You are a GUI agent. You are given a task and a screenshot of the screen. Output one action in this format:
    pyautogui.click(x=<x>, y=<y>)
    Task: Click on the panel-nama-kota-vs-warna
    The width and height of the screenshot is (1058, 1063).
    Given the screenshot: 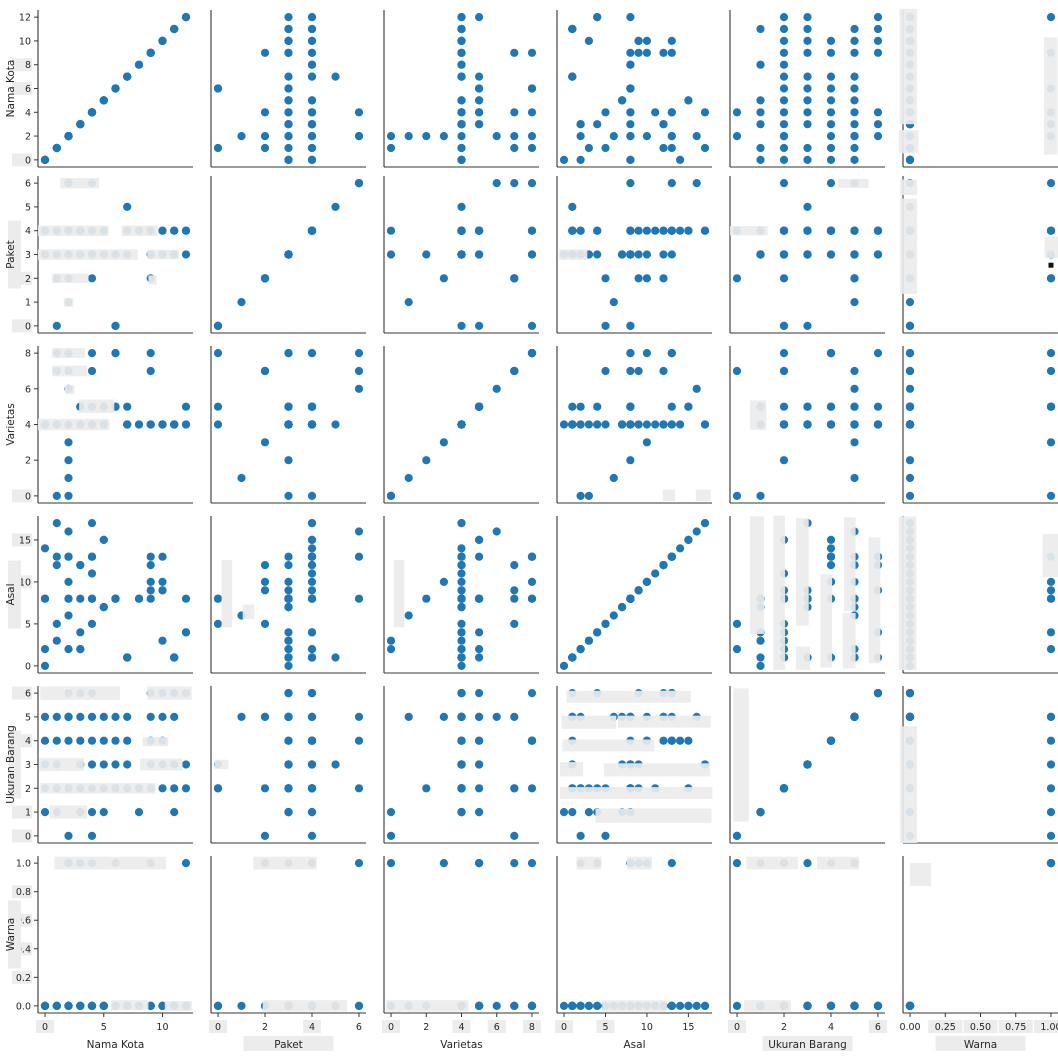 What is the action you would take?
    pyautogui.click(x=980, y=88)
    